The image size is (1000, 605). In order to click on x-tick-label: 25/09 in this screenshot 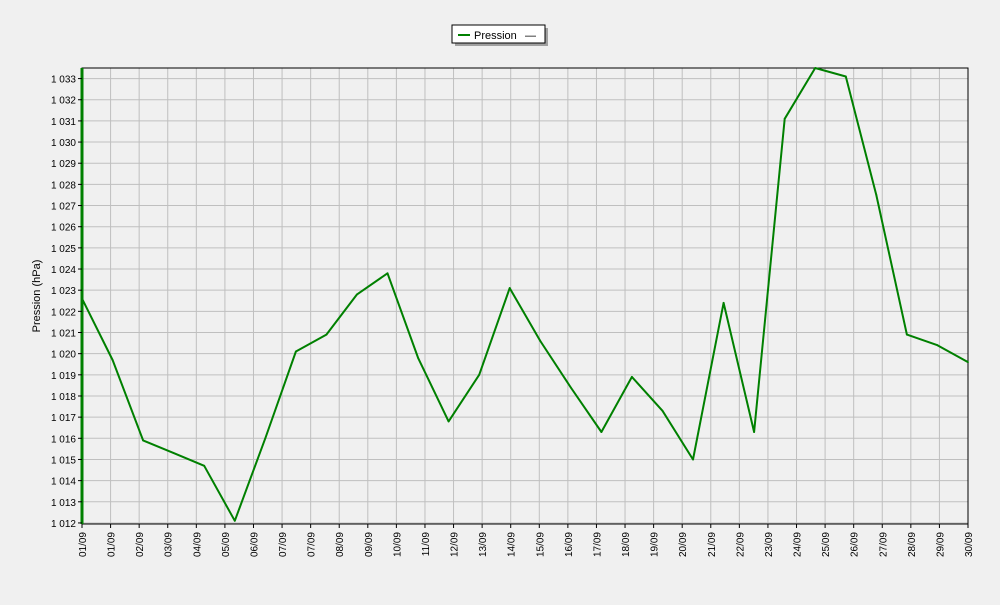, I will do `click(826, 544)`.